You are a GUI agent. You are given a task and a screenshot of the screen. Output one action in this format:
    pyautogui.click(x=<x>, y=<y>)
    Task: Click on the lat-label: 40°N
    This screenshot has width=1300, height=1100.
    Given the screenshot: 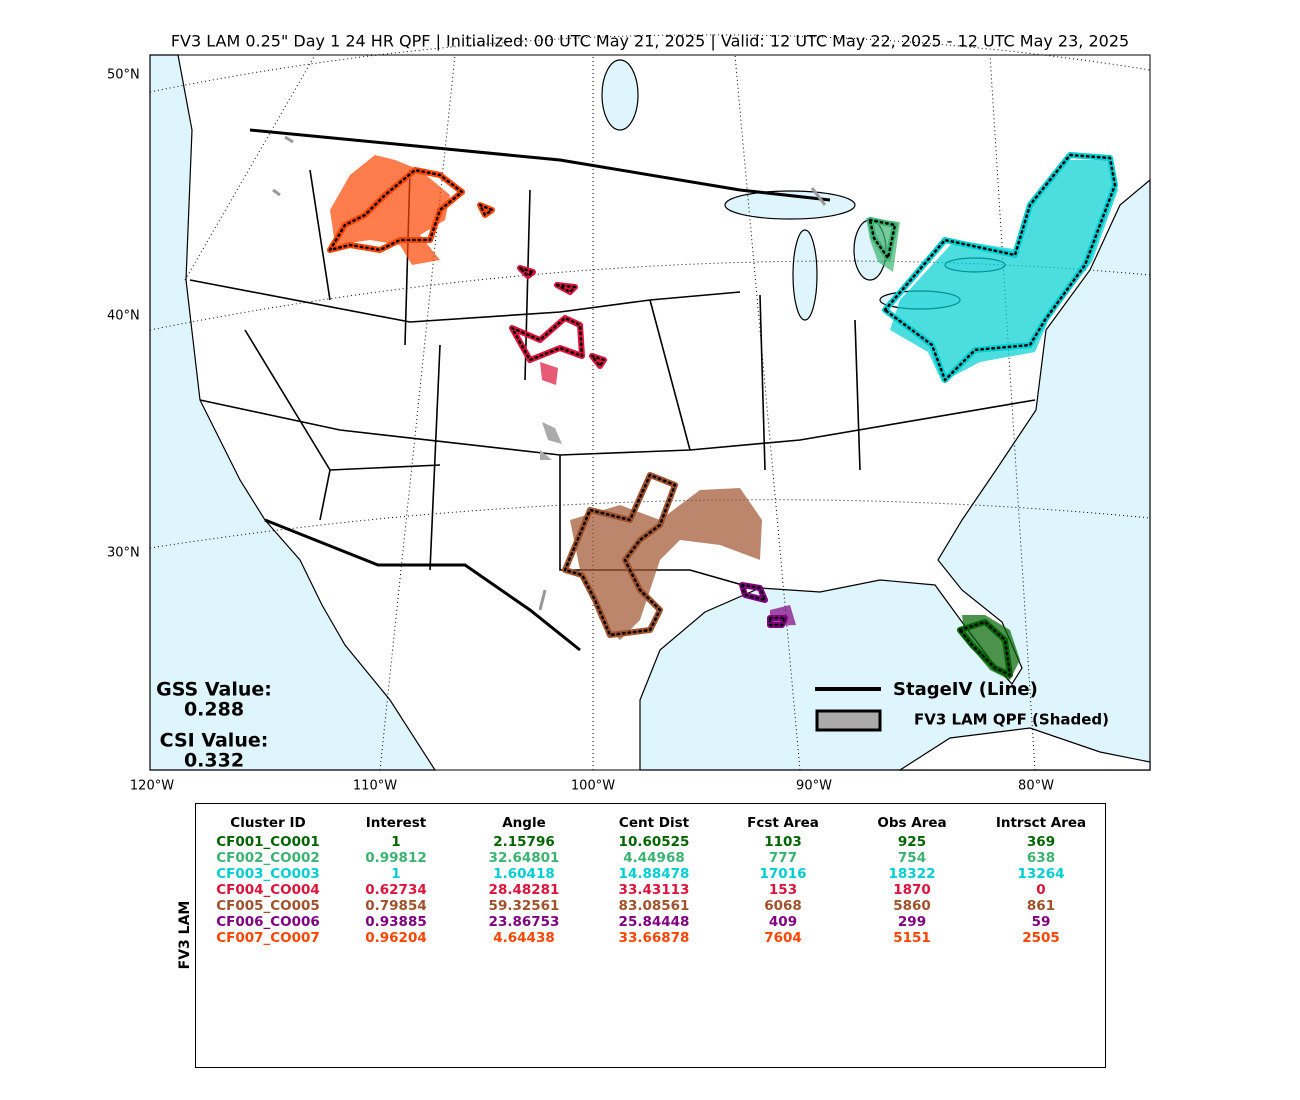 What is the action you would take?
    pyautogui.click(x=123, y=316)
    